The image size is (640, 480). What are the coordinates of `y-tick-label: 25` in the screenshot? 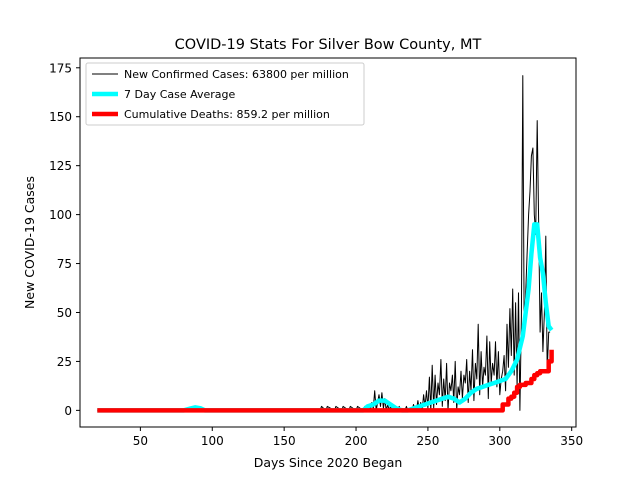 It's located at (64, 362).